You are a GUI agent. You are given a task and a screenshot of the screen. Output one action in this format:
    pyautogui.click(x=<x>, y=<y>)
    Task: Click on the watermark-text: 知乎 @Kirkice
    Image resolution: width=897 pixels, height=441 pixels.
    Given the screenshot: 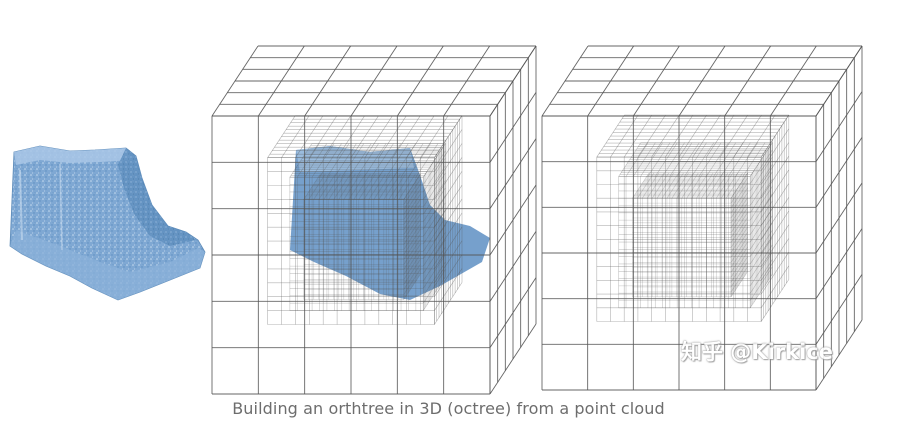 What is the action you would take?
    pyautogui.click(x=757, y=352)
    